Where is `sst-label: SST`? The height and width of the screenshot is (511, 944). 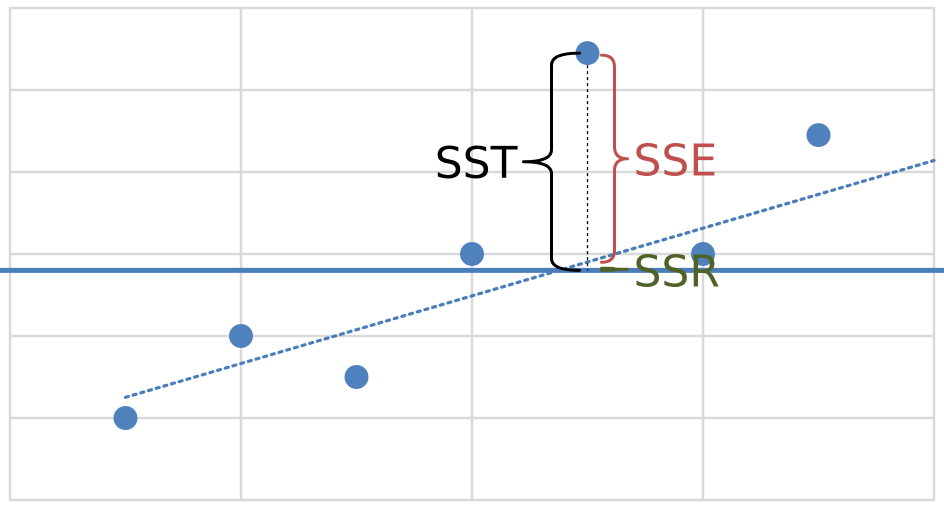
sst-label: SST is located at coordinates (476, 163).